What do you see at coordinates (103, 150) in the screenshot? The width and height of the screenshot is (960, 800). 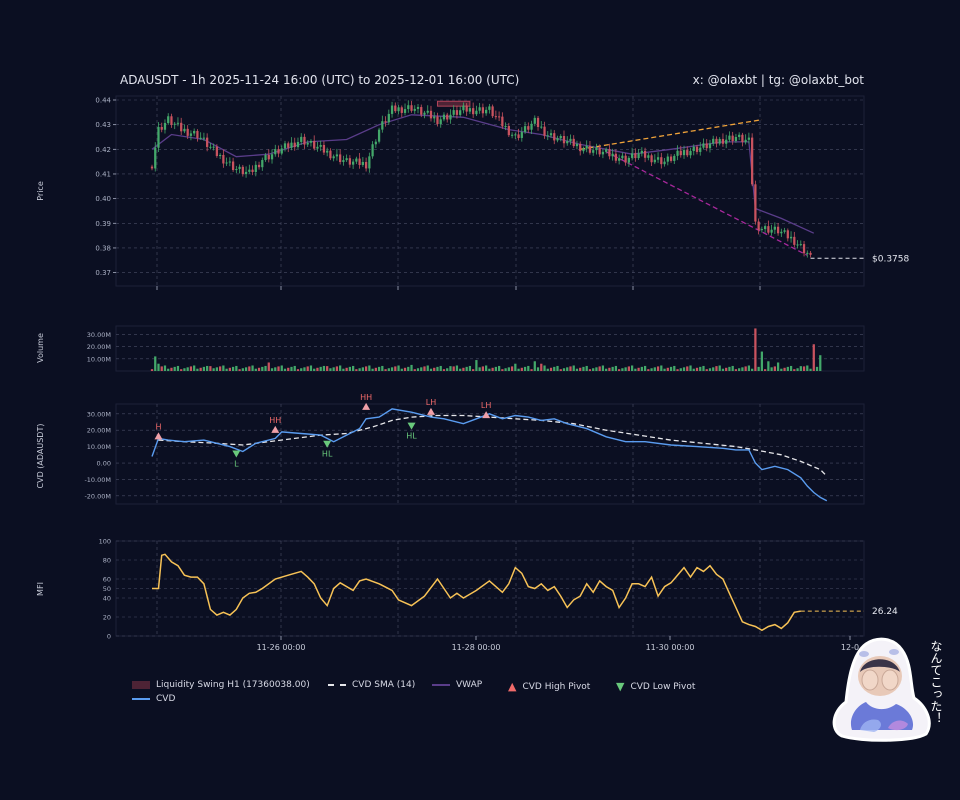 I see `price-tick-label: 0.42` at bounding box center [103, 150].